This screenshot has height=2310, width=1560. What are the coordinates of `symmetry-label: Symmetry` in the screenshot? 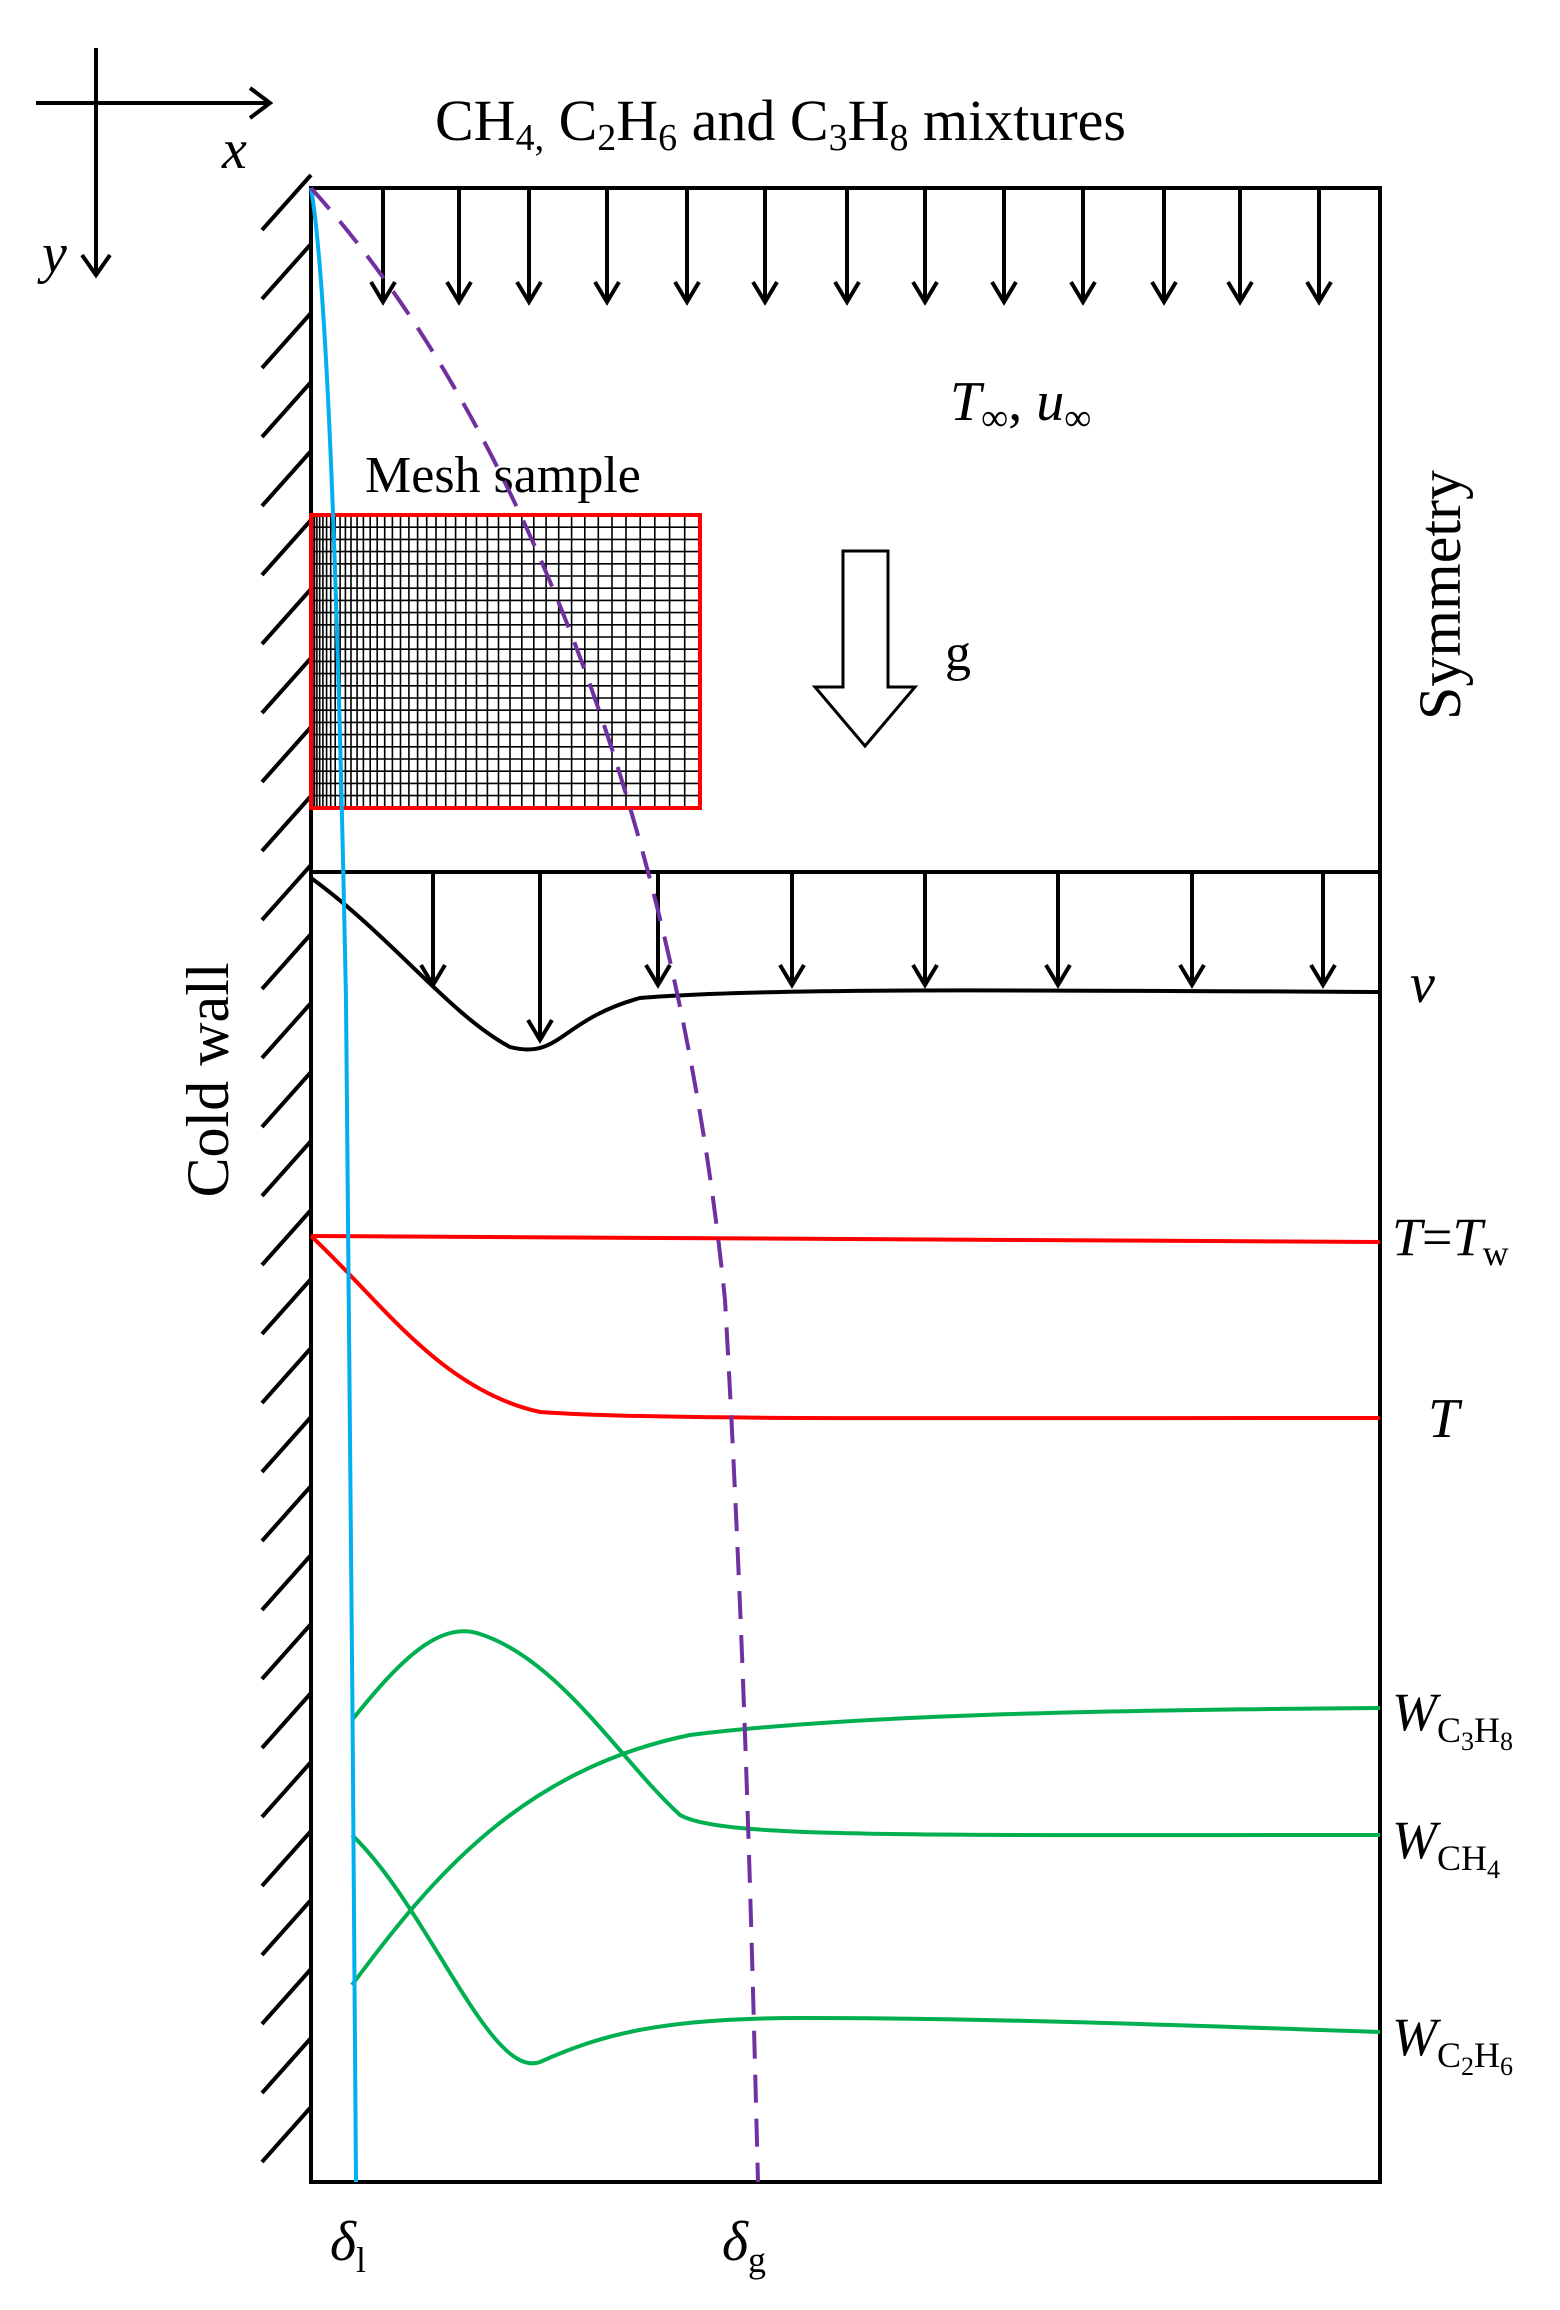 It's located at (1440, 595).